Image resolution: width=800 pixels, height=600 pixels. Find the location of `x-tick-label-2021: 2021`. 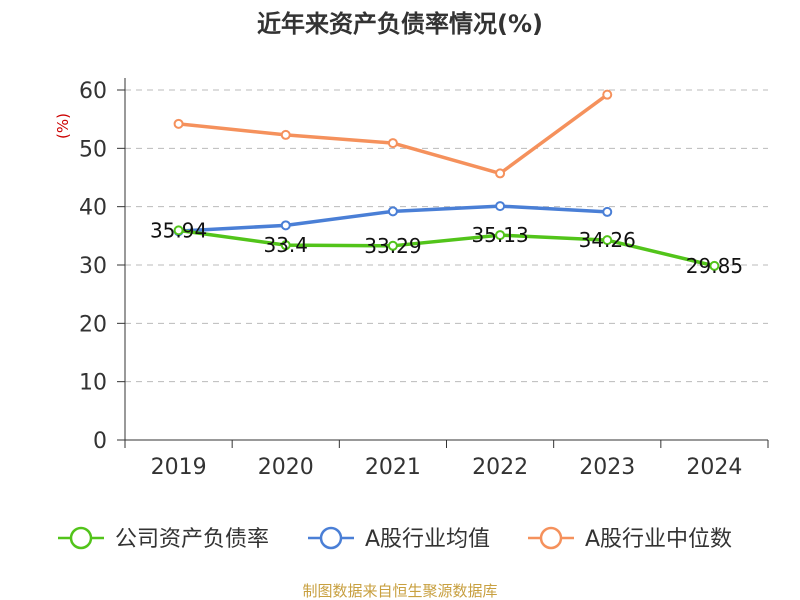

x-tick-label-2021: 2021 is located at coordinates (393, 467).